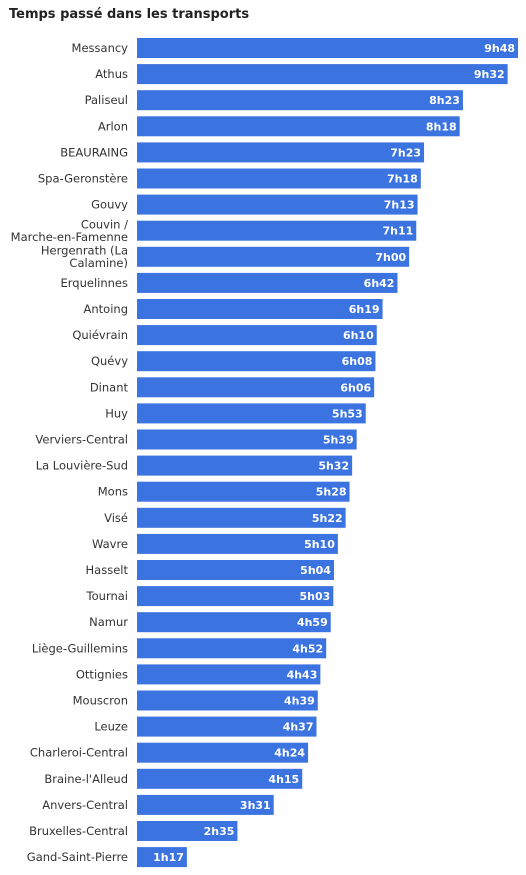 This screenshot has width=526, height=875. What do you see at coordinates (78, 831) in the screenshot?
I see `category-label: Bruxelles-Central` at bounding box center [78, 831].